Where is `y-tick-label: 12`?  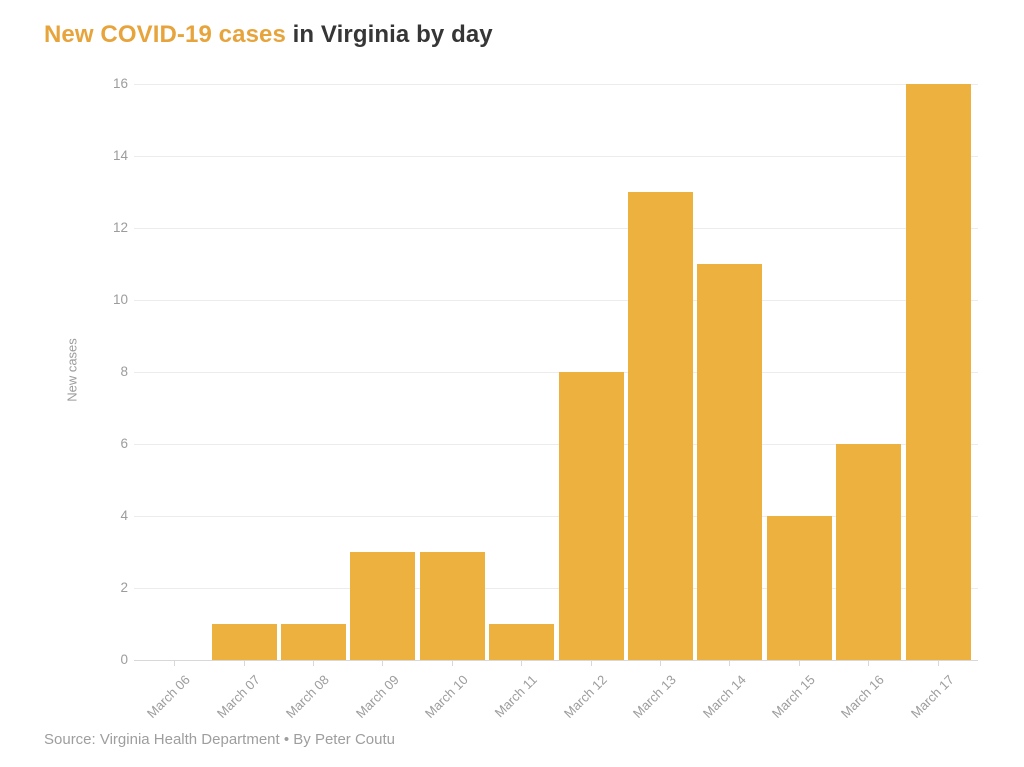 y-tick-label: 12 is located at coordinates (120, 227).